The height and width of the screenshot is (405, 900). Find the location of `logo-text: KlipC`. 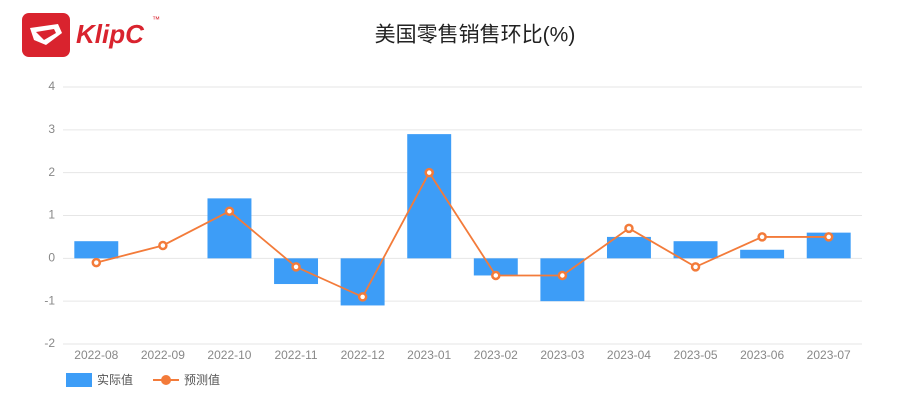

logo-text: KlipC is located at coordinates (110, 34).